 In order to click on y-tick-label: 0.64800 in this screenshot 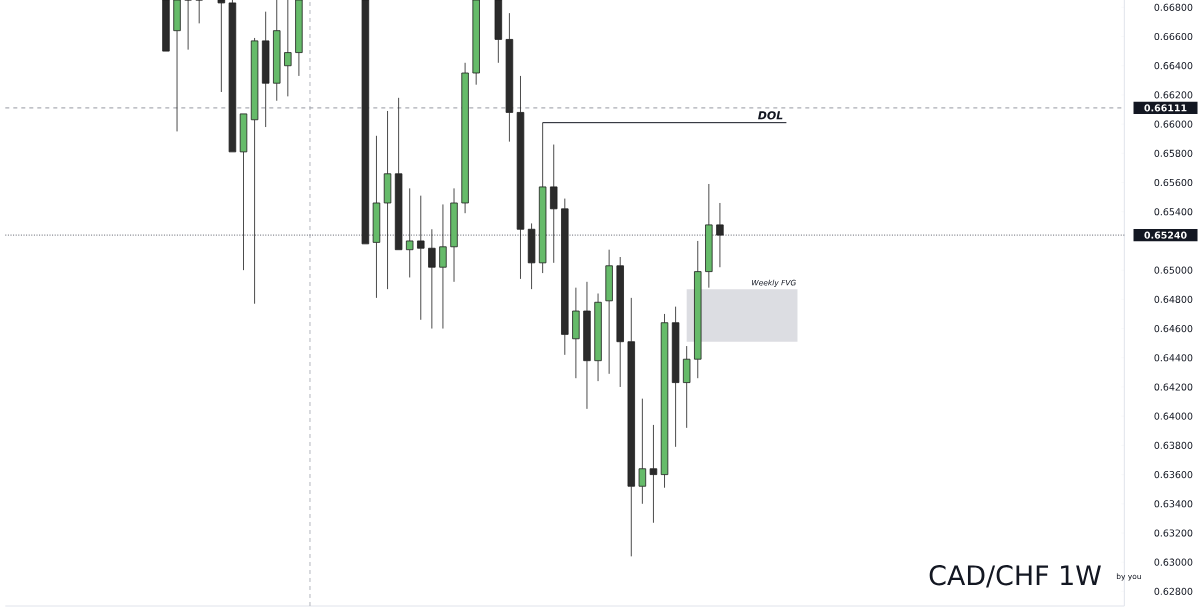, I will do `click(1173, 299)`.